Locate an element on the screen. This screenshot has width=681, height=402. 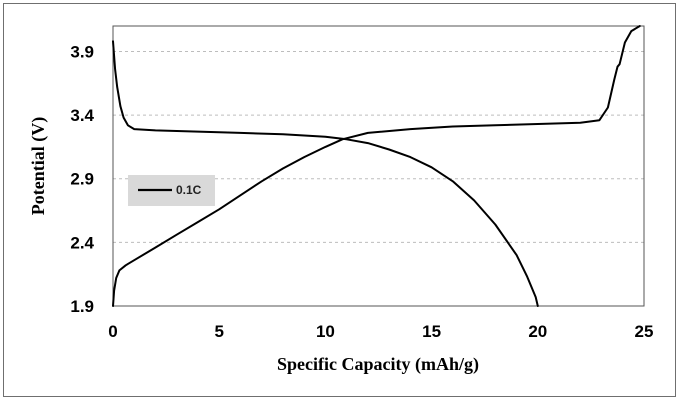
y-axis-ticks: 1.9 2.4 2.9 3.4 3.9 is located at coordinates (82, 179).